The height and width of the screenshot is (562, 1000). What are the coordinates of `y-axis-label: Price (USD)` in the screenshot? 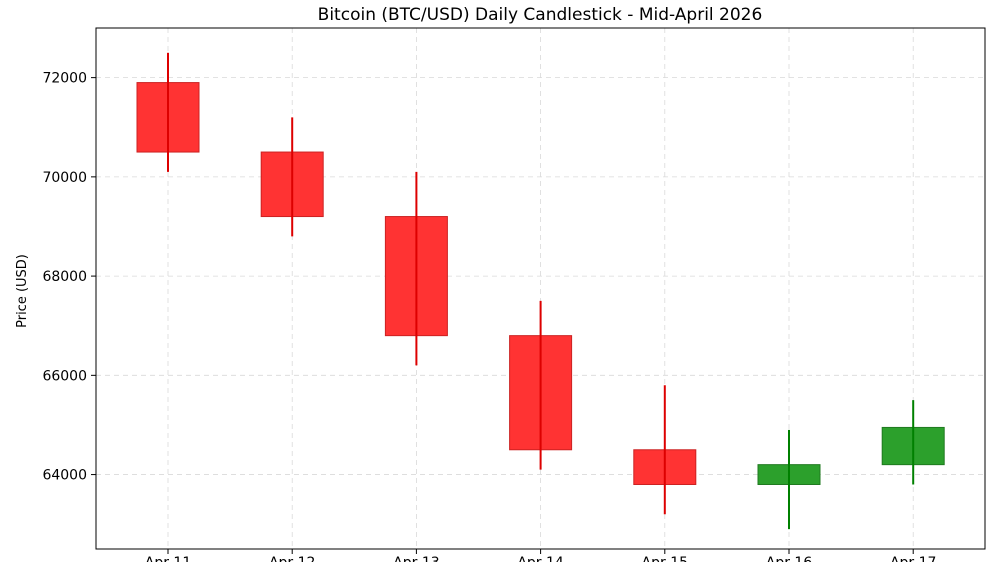 It's located at (22, 291).